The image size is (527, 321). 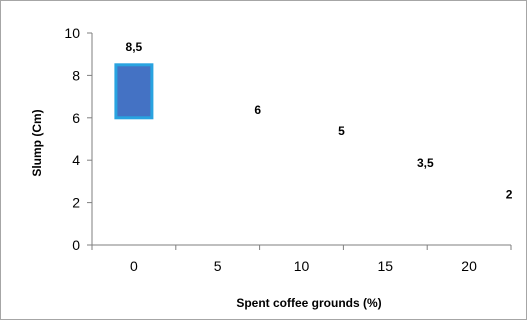 What do you see at coordinates (72, 33) in the screenshot?
I see `y-tick-label: 10` at bounding box center [72, 33].